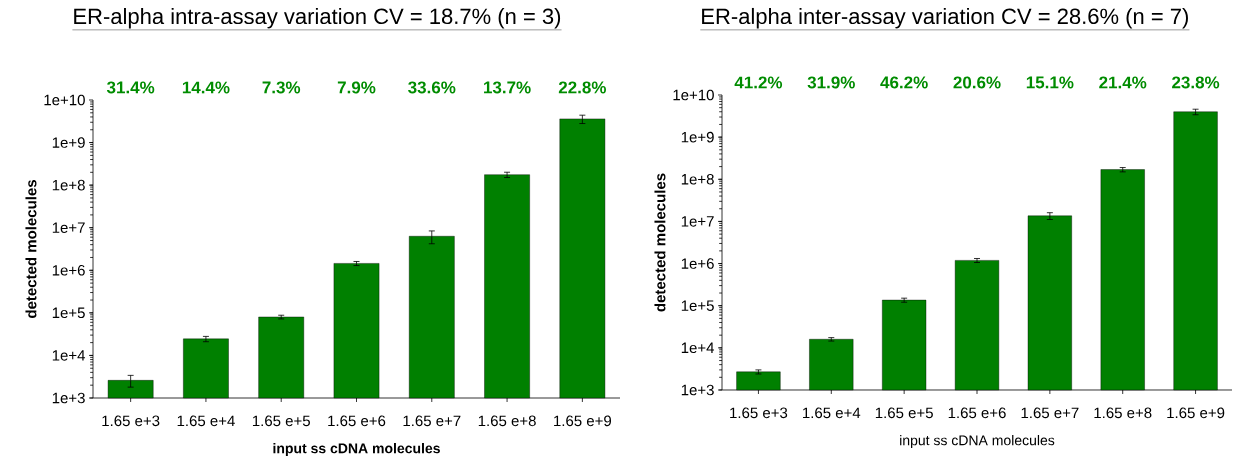 The height and width of the screenshot is (461, 1251). Describe the element at coordinates (758, 82) in the screenshot. I see `text: 41.2%` at that location.